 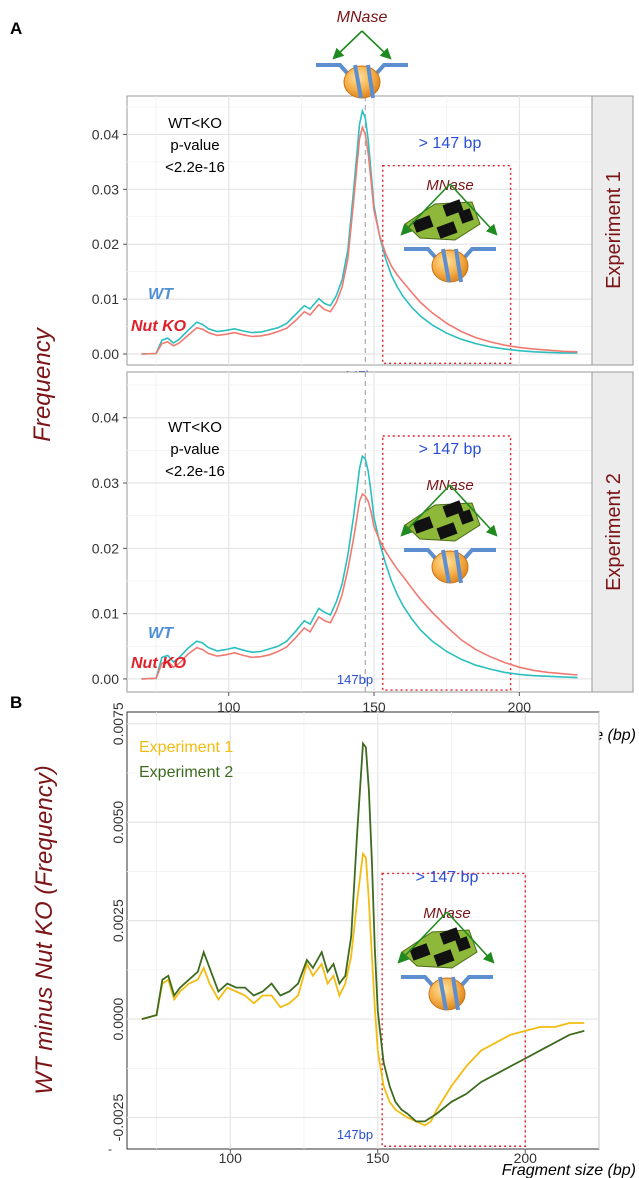 I want to click on facet-1-legend-wt: WT, so click(x=161, y=294).